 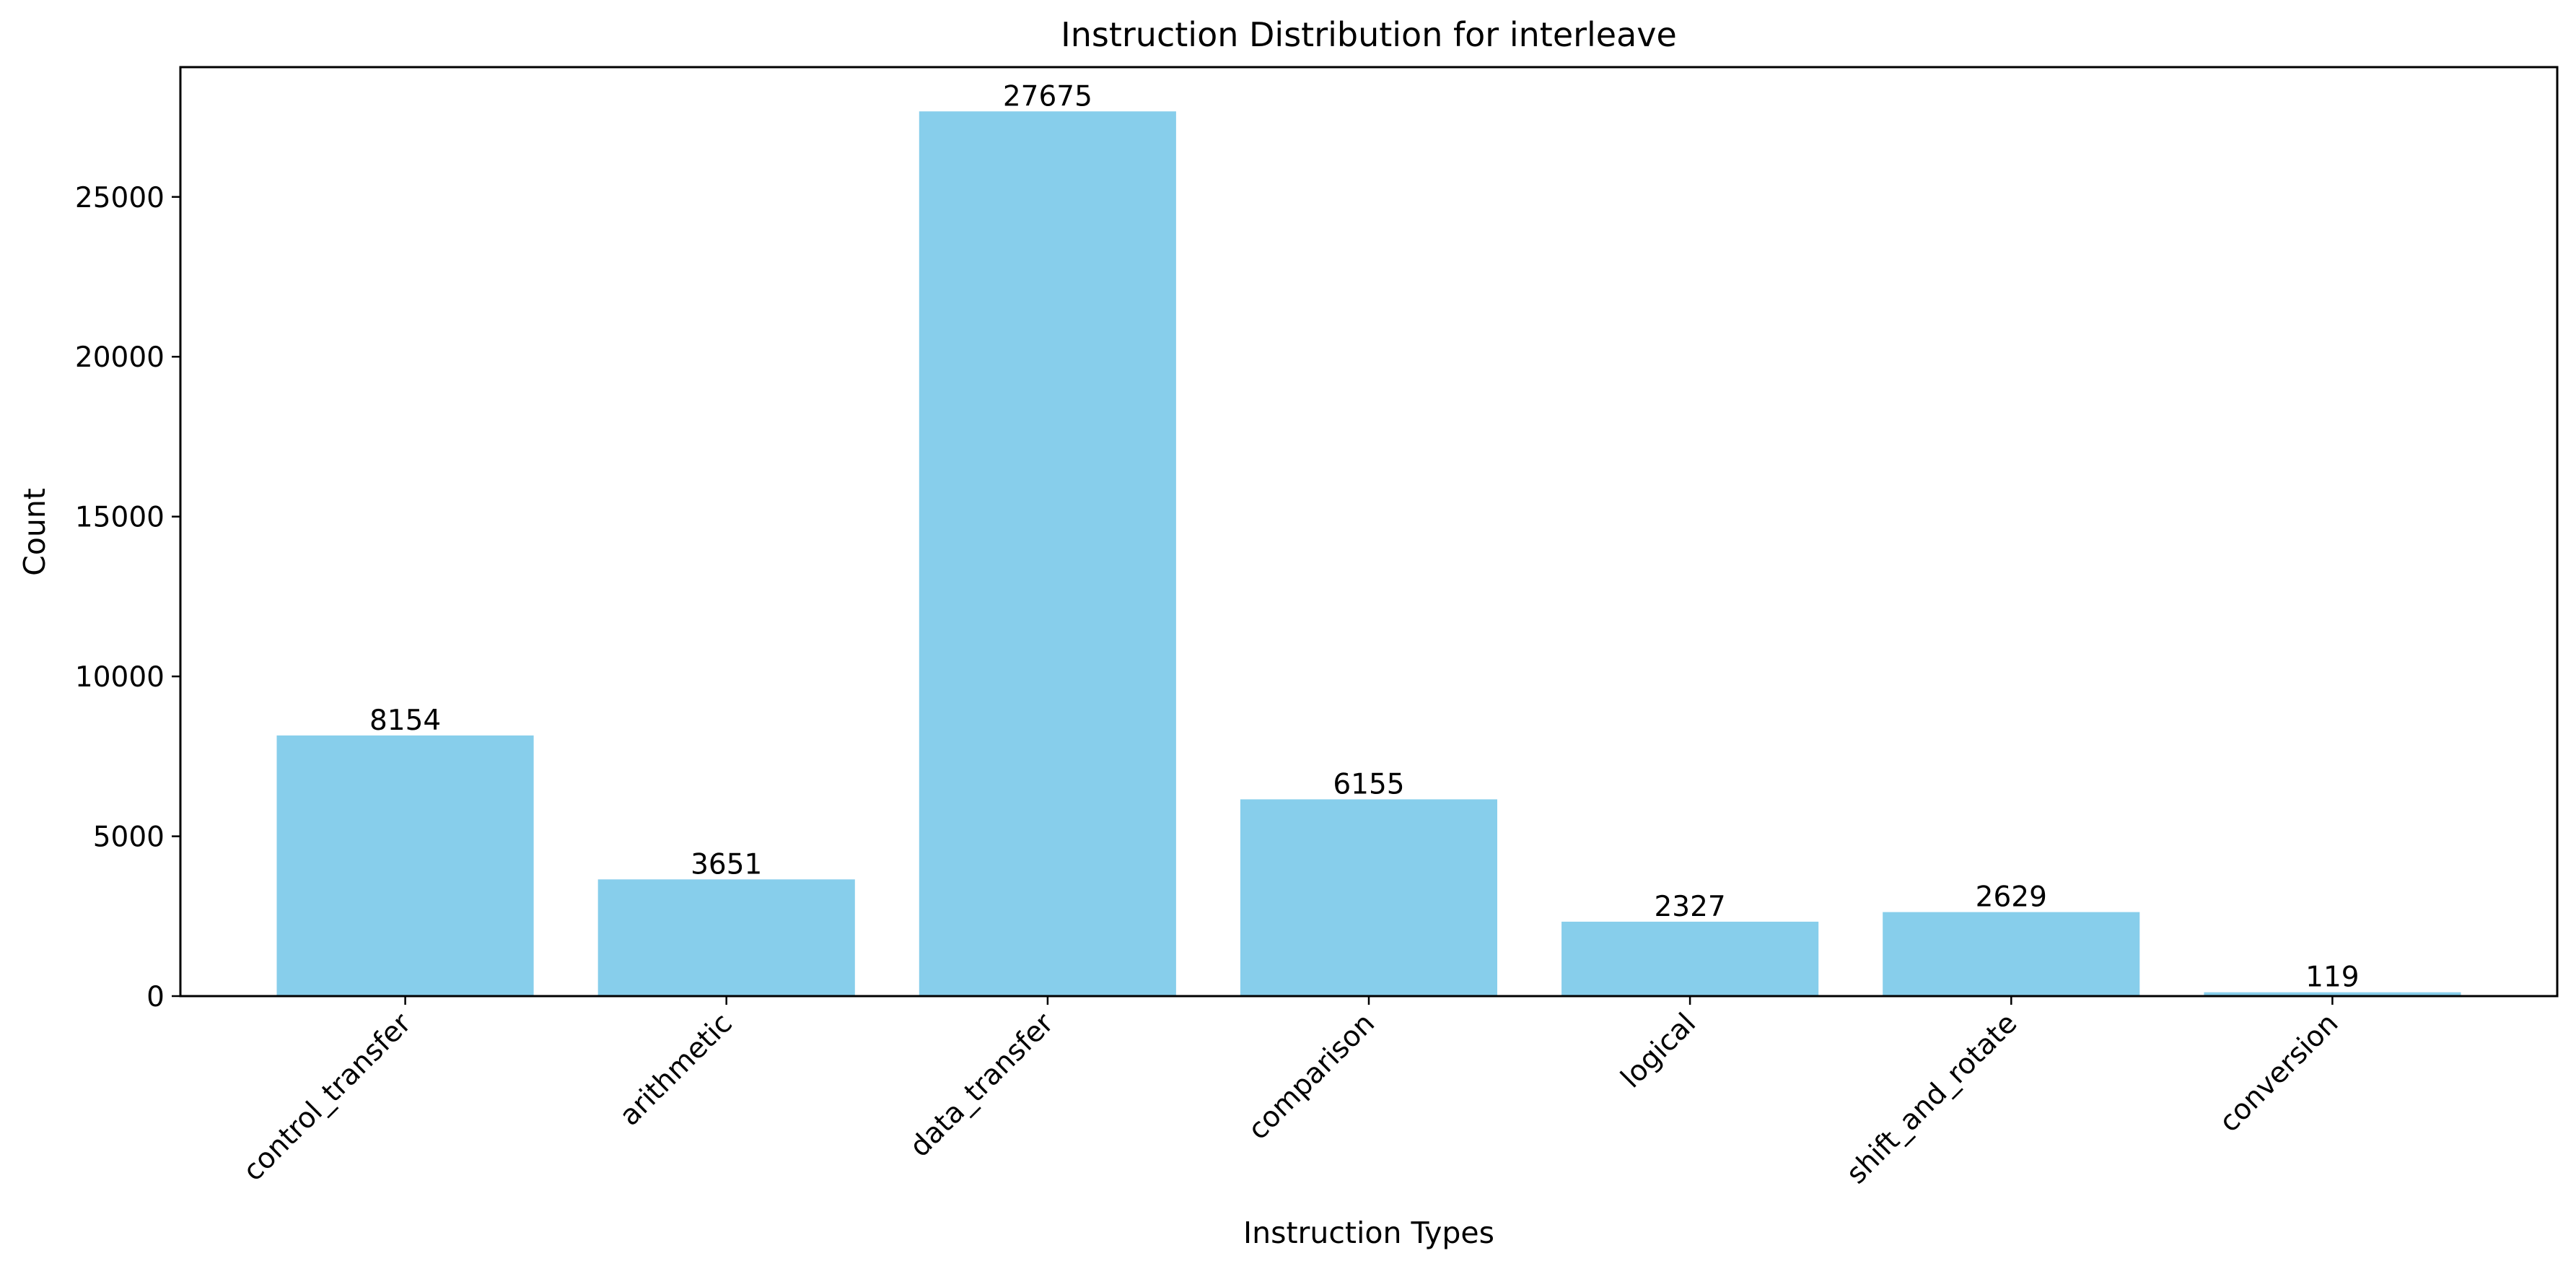 What do you see at coordinates (2332, 994) in the screenshot?
I see `bar-conversion` at bounding box center [2332, 994].